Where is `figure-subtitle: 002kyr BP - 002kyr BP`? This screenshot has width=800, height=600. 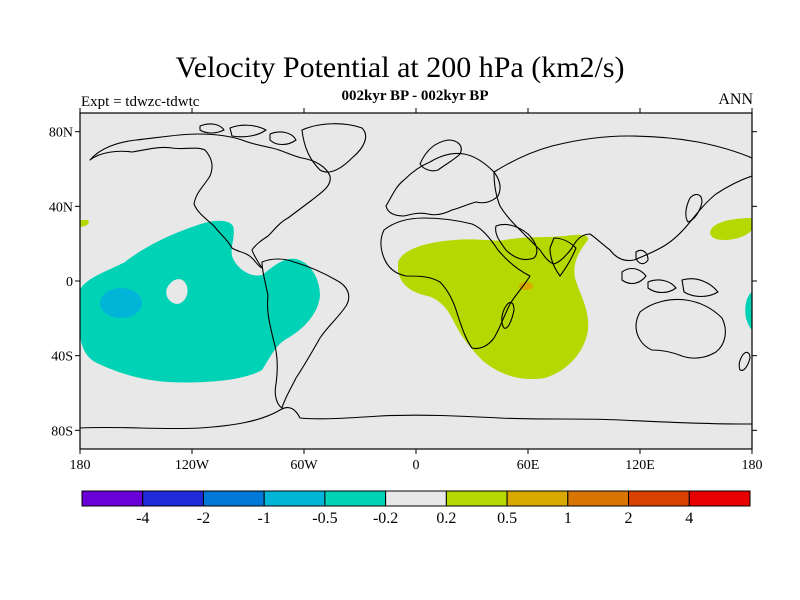
figure-subtitle: 002kyr BP - 002kyr BP is located at coordinates (415, 96).